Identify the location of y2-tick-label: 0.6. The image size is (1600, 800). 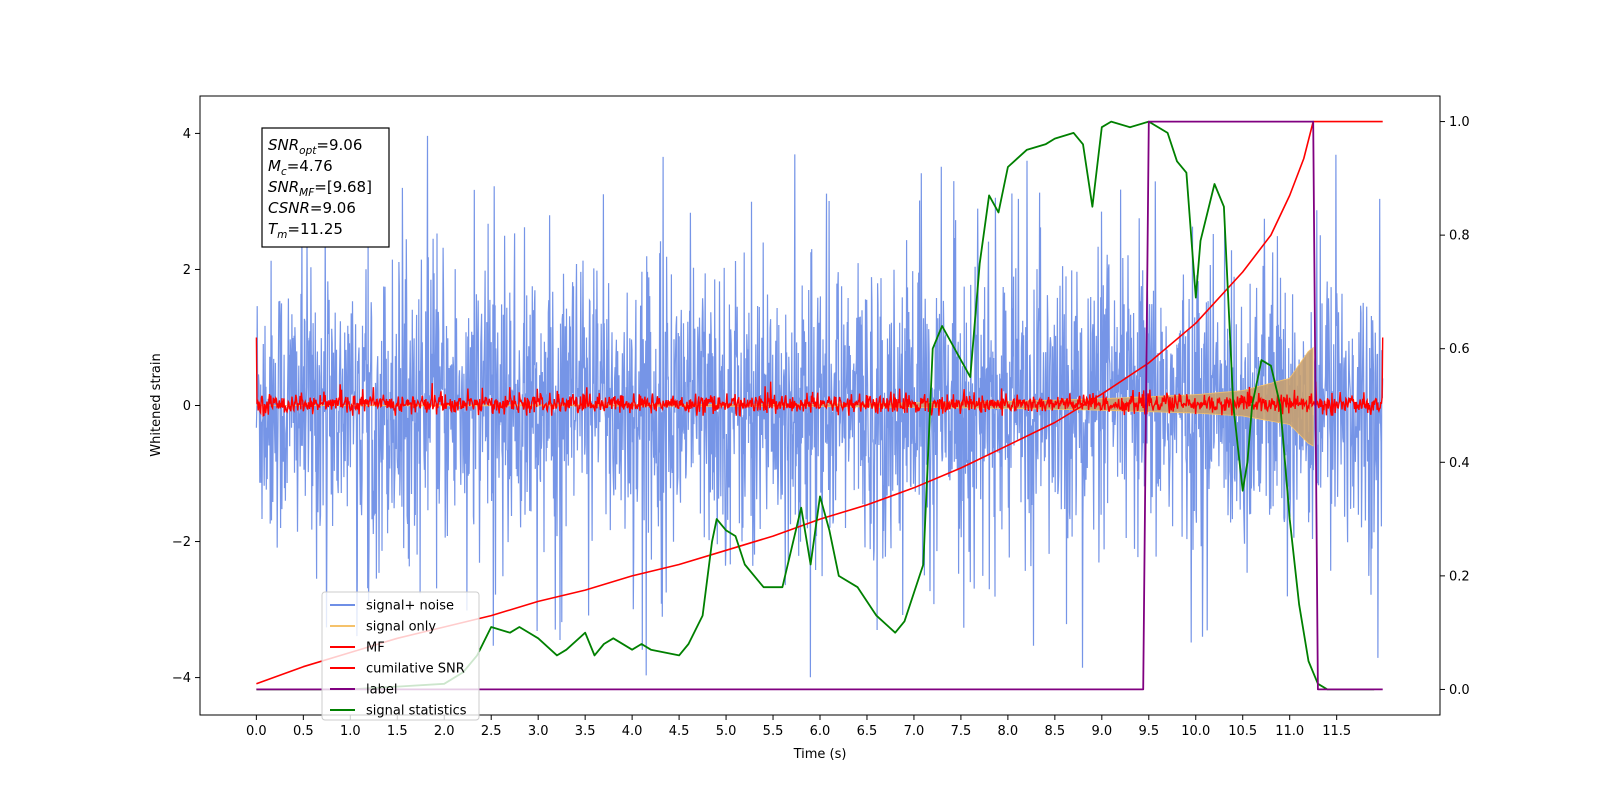
(1459, 349).